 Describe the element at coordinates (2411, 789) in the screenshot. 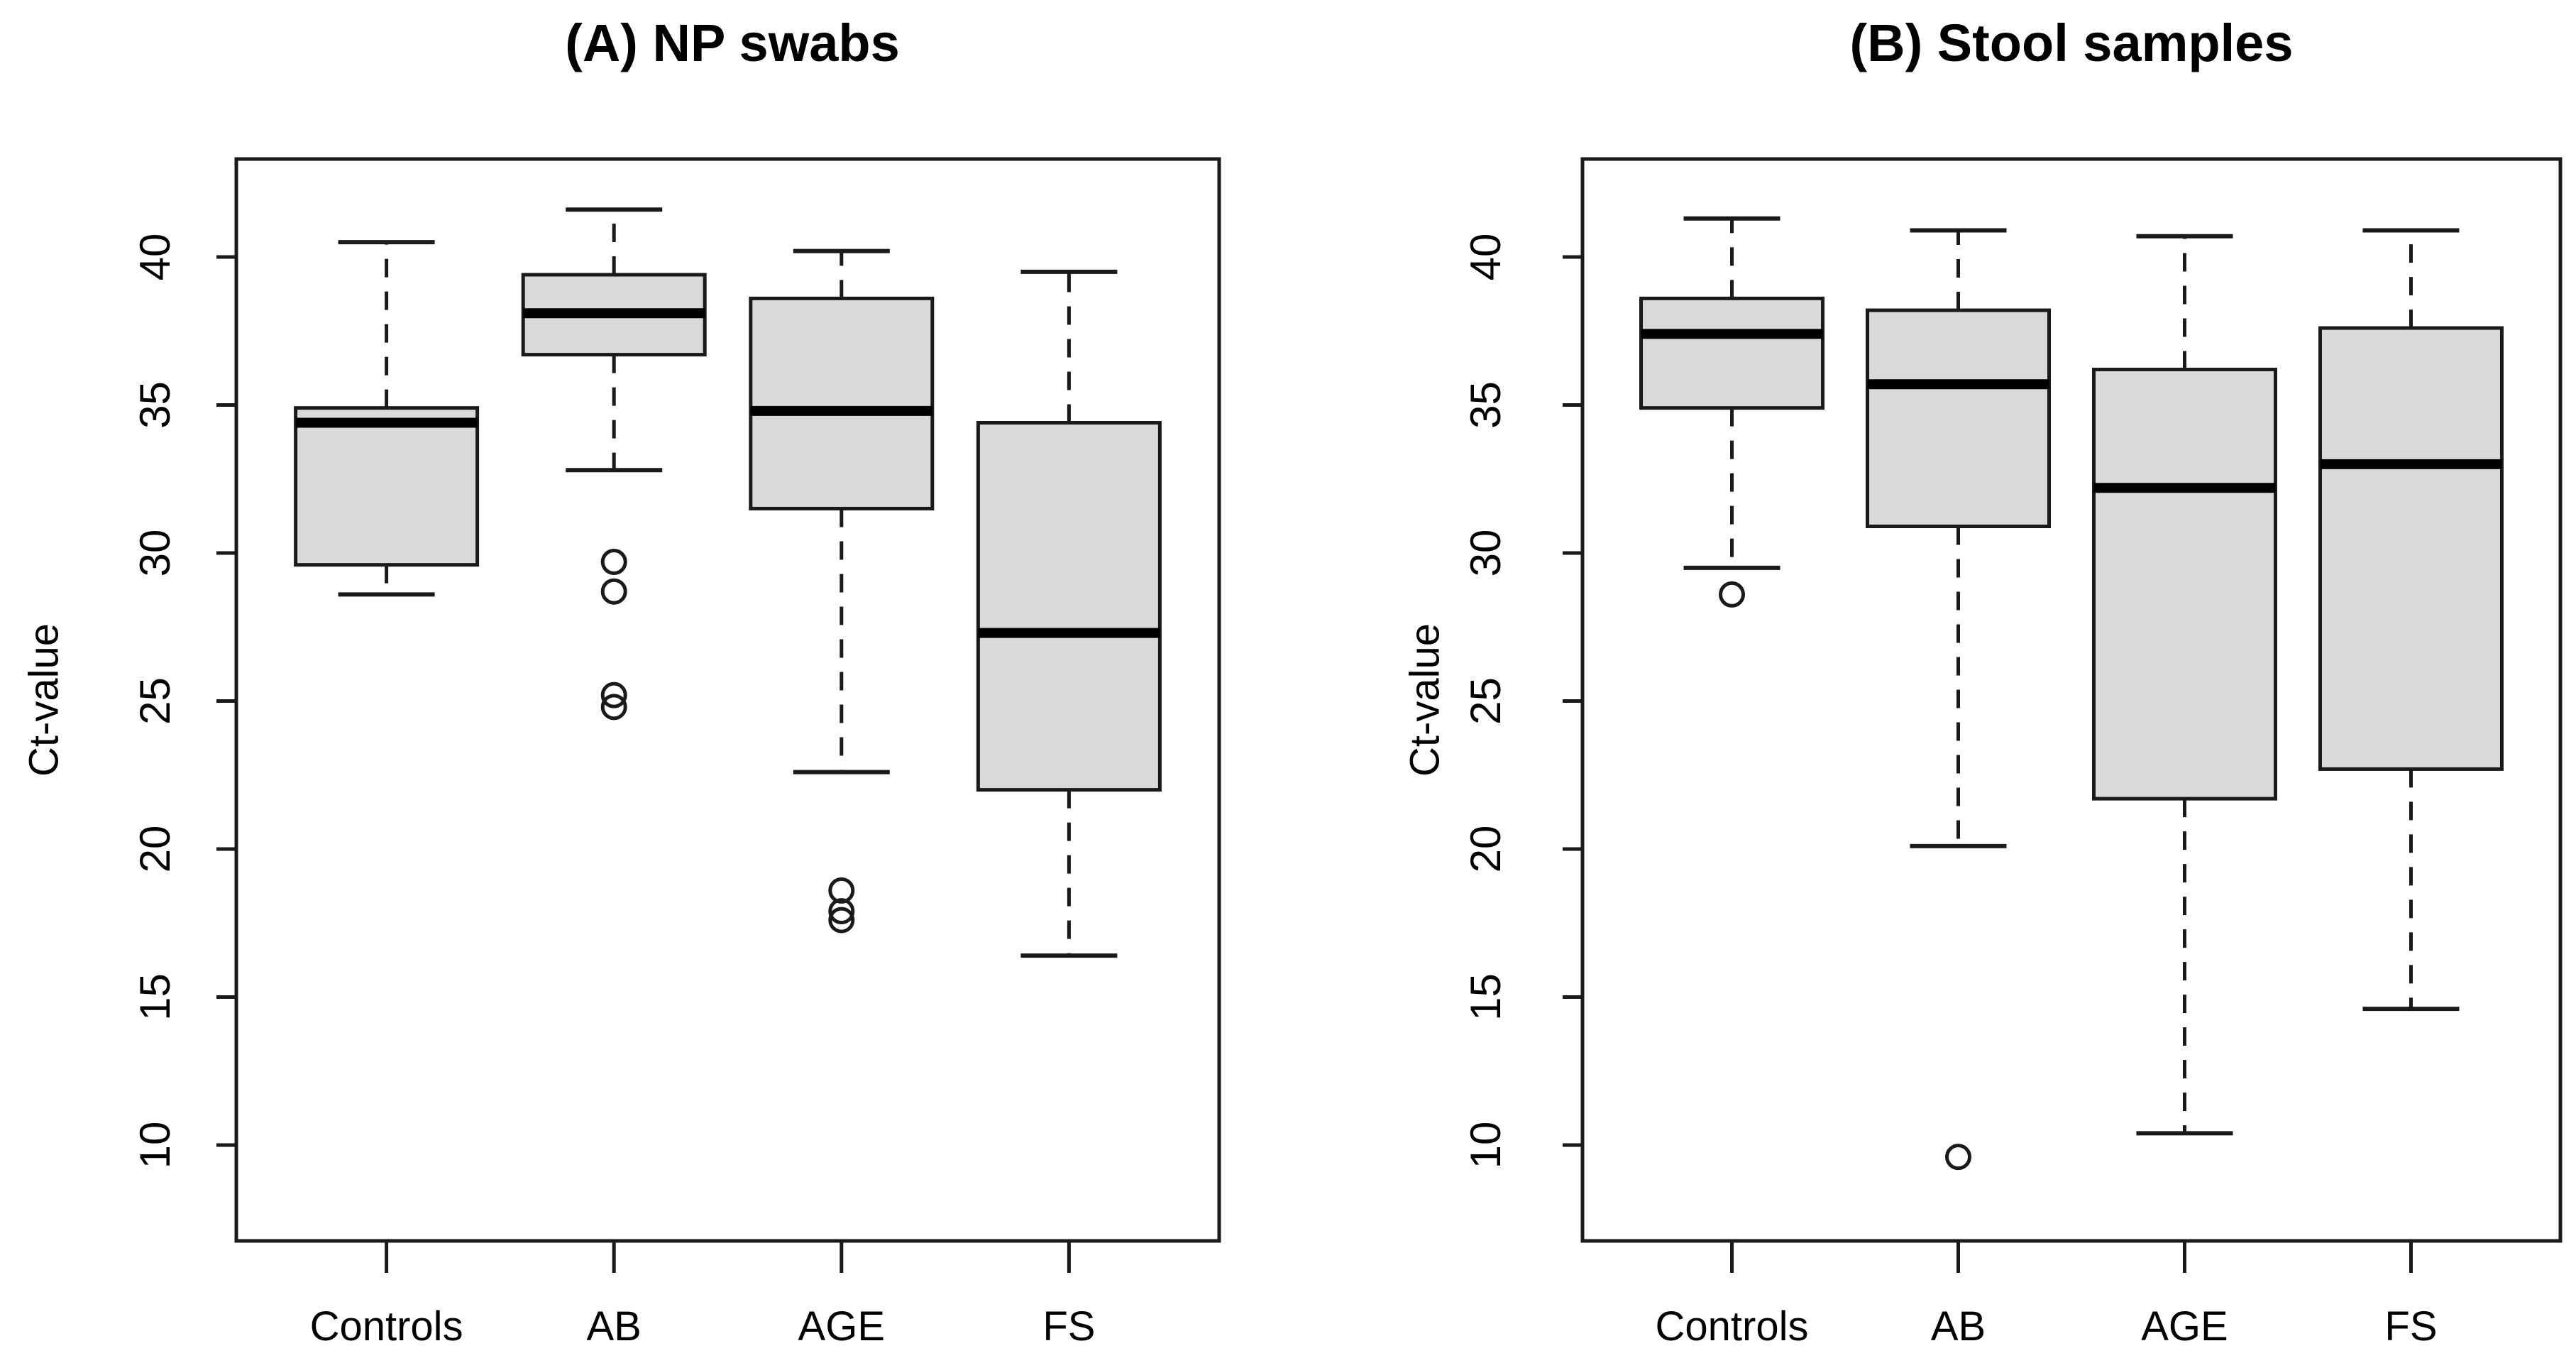

I see `boxplot-fs-panel-b: FS` at that location.